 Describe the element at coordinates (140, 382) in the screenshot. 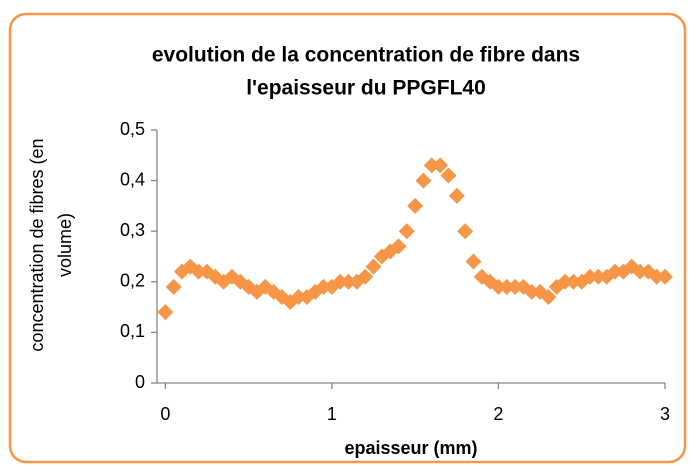

I see `y-tick-label: 0` at that location.